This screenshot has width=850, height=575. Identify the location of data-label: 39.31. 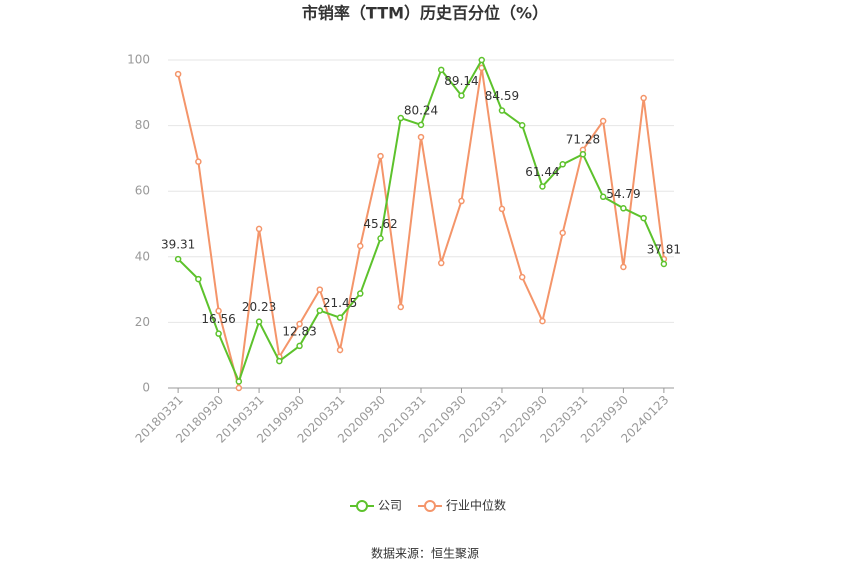
(178, 245).